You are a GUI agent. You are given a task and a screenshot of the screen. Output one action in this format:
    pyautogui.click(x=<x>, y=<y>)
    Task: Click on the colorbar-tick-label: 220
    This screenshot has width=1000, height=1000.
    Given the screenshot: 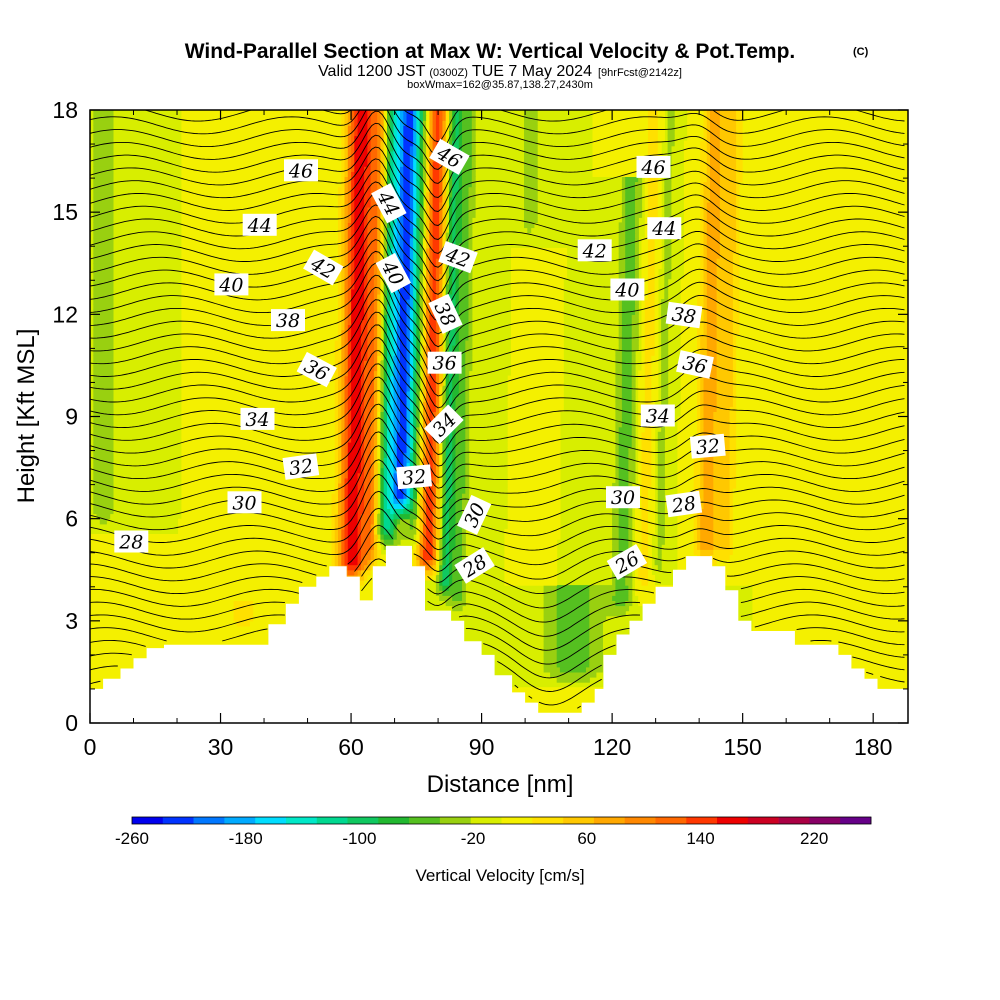 What is the action you would take?
    pyautogui.click(x=814, y=838)
    